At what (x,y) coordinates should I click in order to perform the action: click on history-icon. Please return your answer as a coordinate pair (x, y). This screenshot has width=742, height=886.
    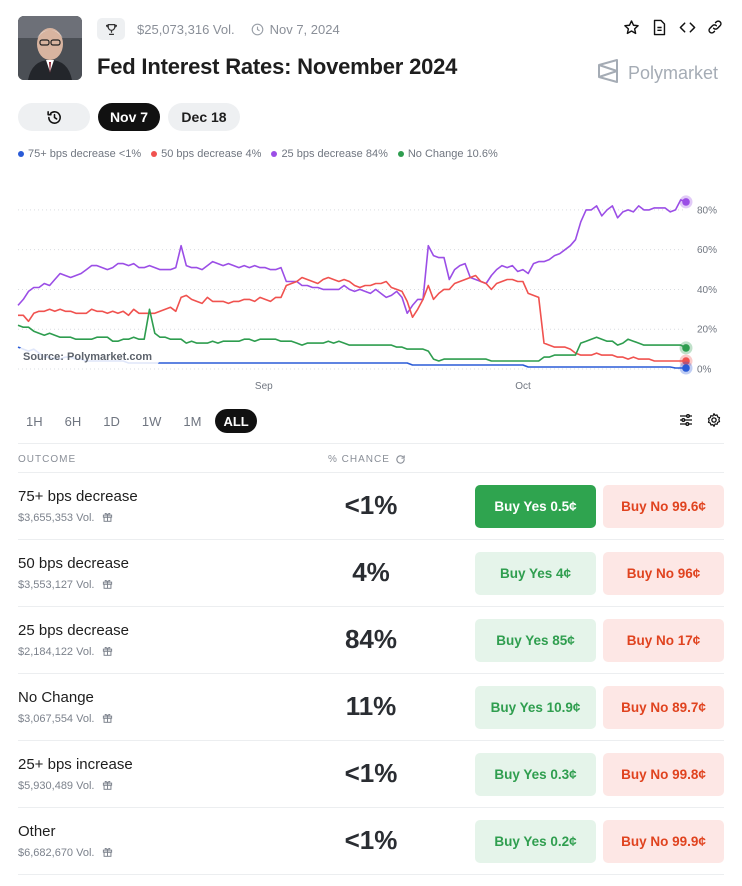
    Looking at the image, I should click on (53, 117).